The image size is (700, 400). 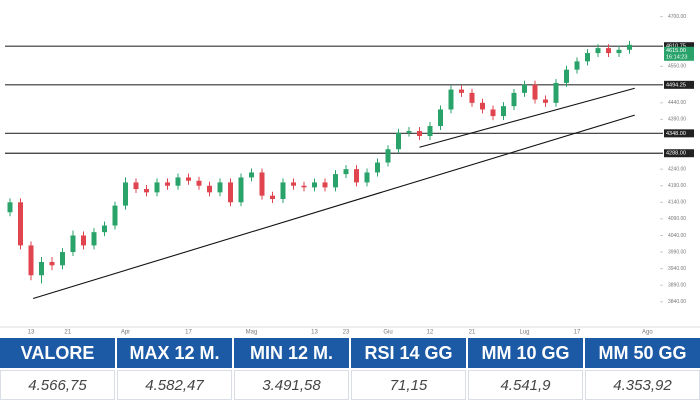 I want to click on y-tick-label: 3940.00, so click(x=677, y=269).